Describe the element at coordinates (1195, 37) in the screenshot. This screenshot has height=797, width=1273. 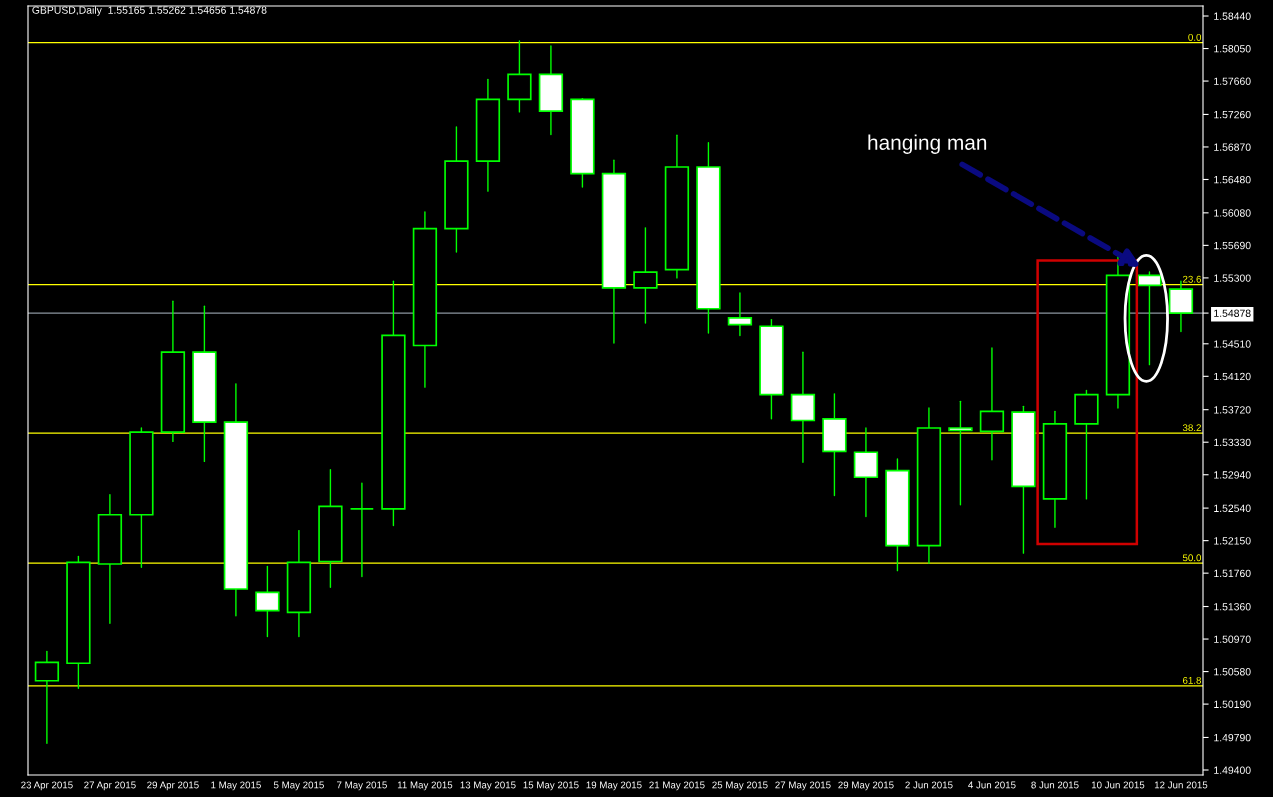
I see `annotation: 0.0` at that location.